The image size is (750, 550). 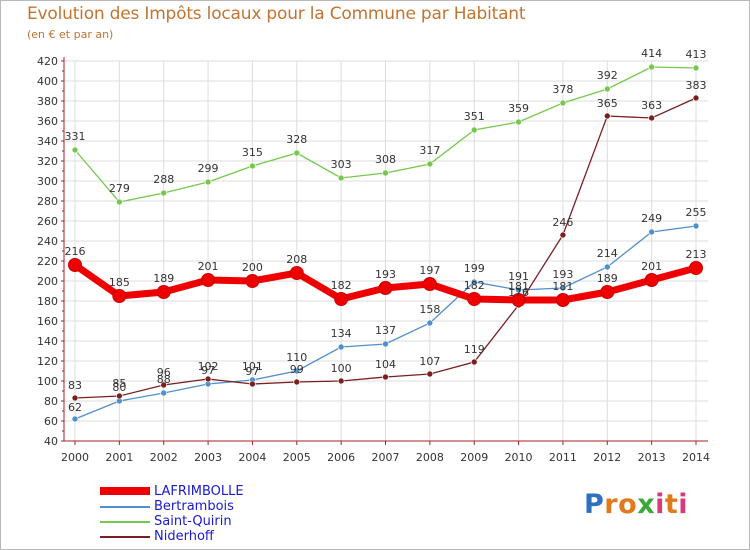 What do you see at coordinates (651, 53) in the screenshot?
I see `data-label-saint-quirin: 414` at bounding box center [651, 53].